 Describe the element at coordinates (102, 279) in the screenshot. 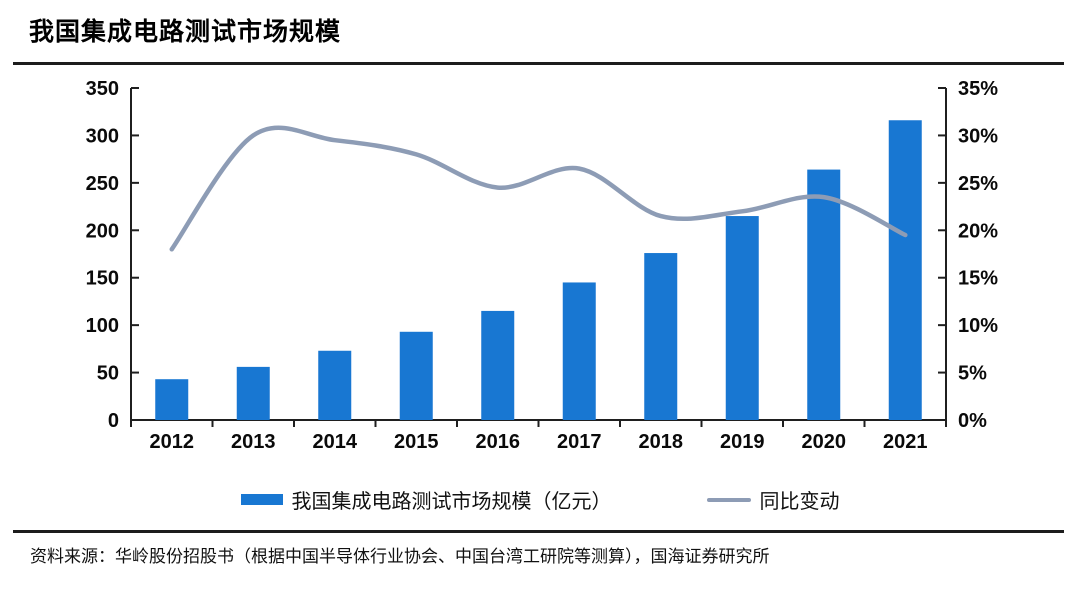

I see `left-axis-label-150: 150` at that location.